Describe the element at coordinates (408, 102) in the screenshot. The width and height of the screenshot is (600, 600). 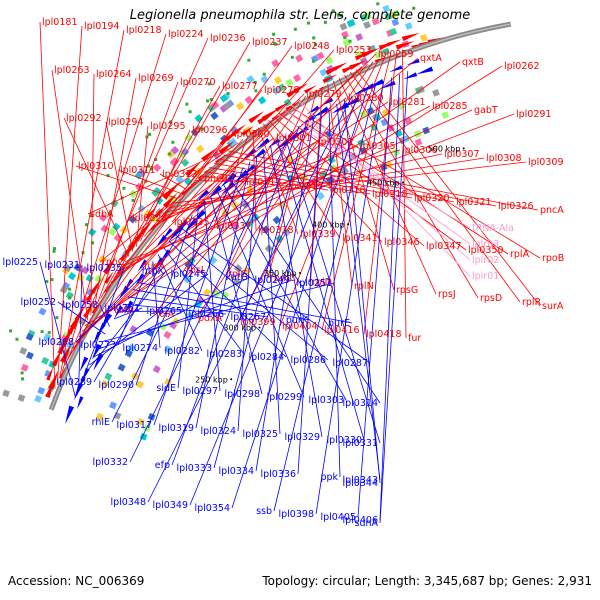
I see `forward-gene-label: lpl0281` at that location.